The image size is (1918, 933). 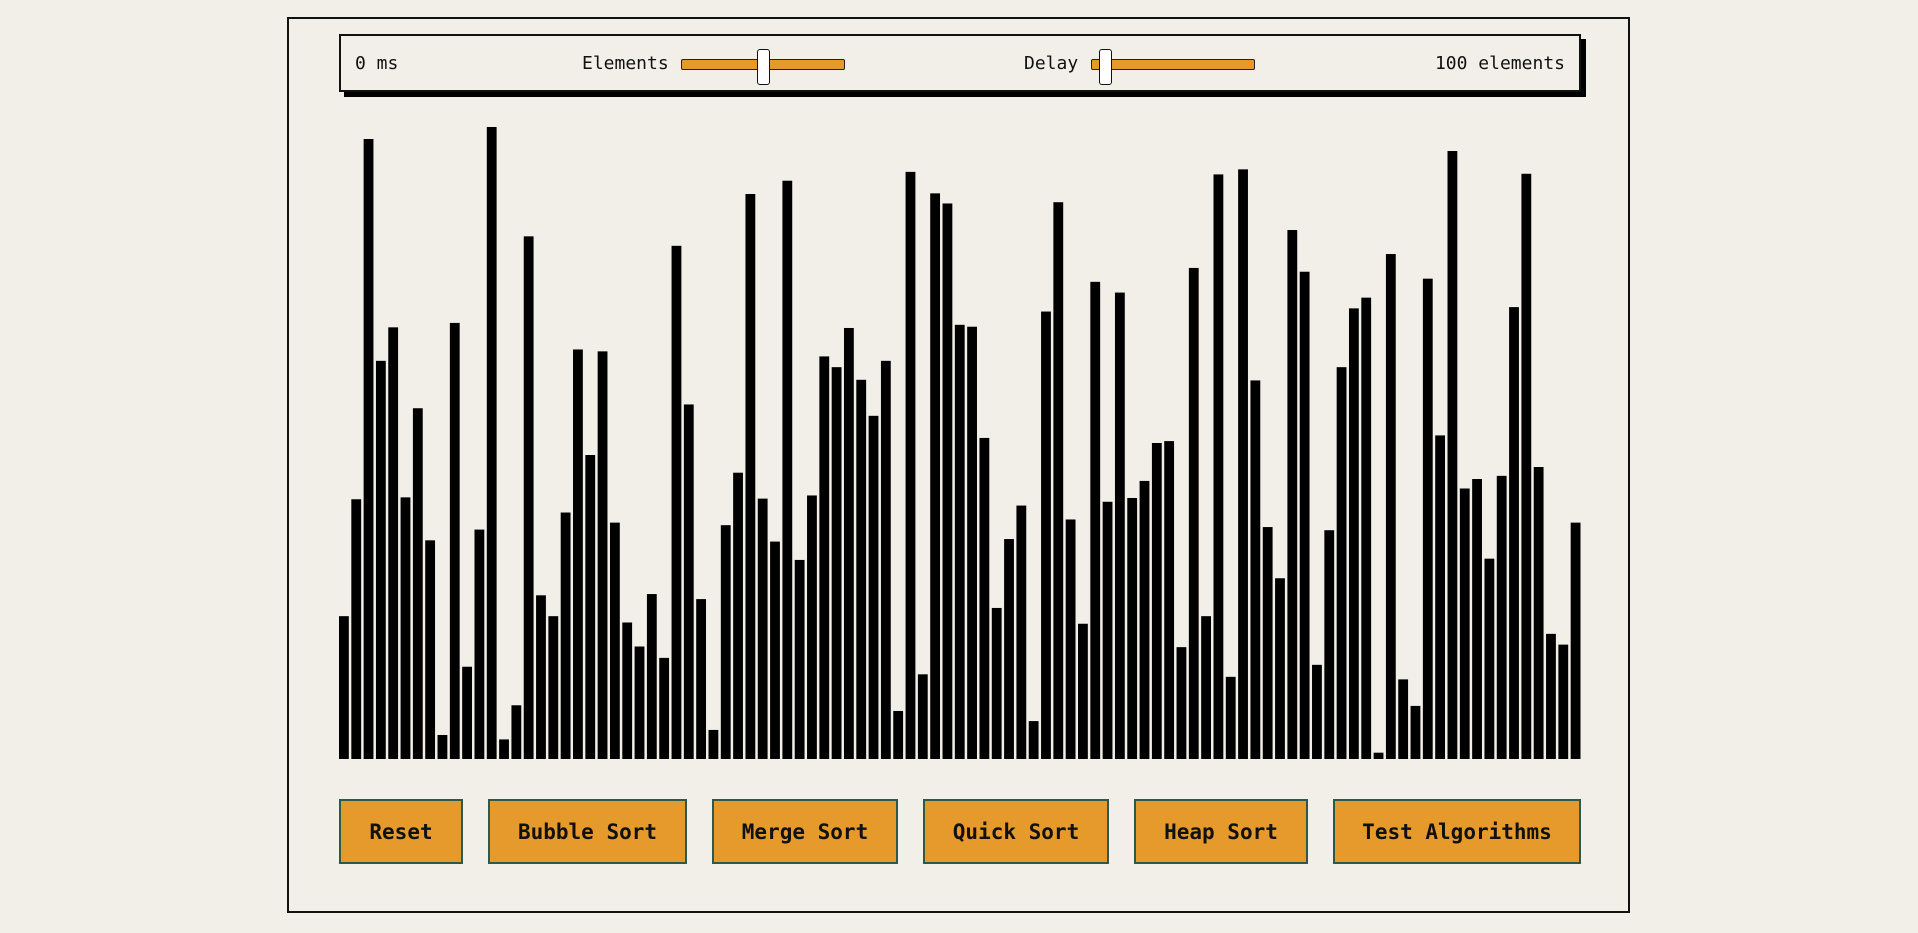 What do you see at coordinates (1221, 831) in the screenshot?
I see `heap-sort-button: Heap Sort` at bounding box center [1221, 831].